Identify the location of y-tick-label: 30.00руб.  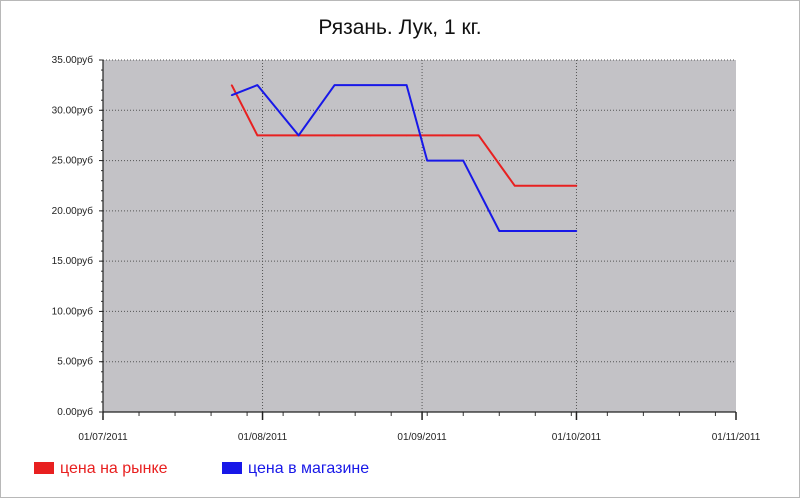
(73, 110).